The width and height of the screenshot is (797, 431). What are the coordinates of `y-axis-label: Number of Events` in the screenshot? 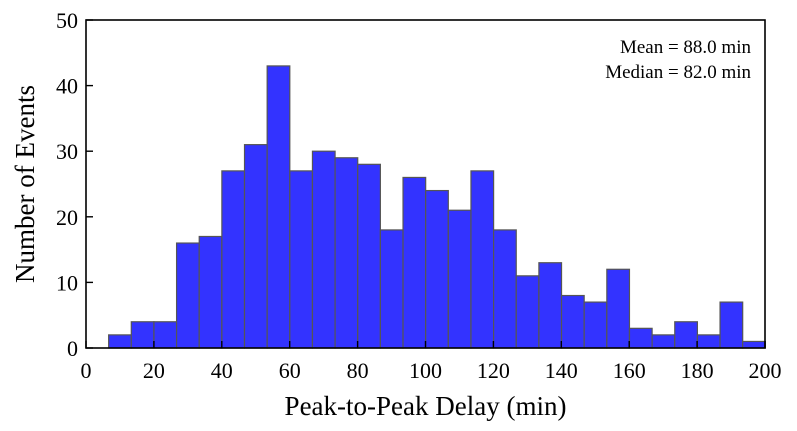 It's located at (25, 184).